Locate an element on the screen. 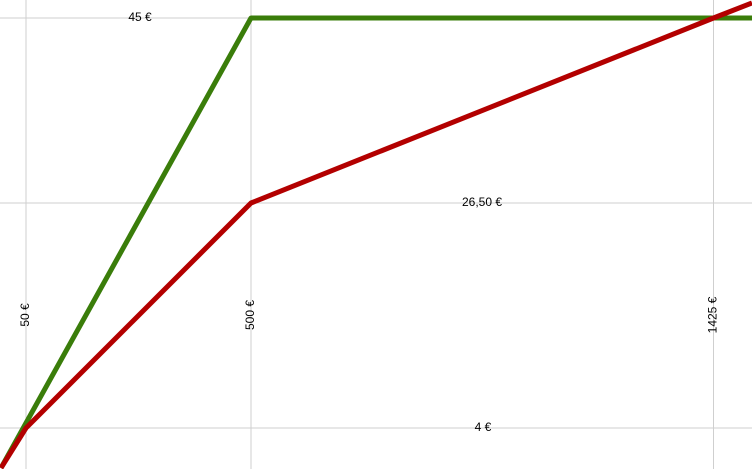 The image size is (752, 469). x-tick-label: 500 € is located at coordinates (250, 315).